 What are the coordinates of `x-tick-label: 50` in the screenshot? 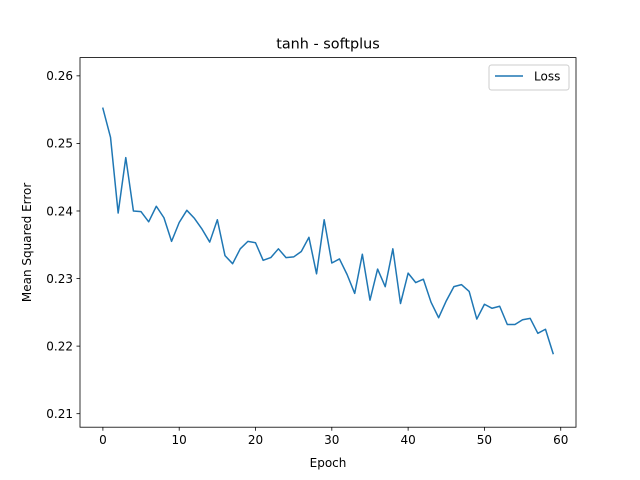 It's located at (484, 440).